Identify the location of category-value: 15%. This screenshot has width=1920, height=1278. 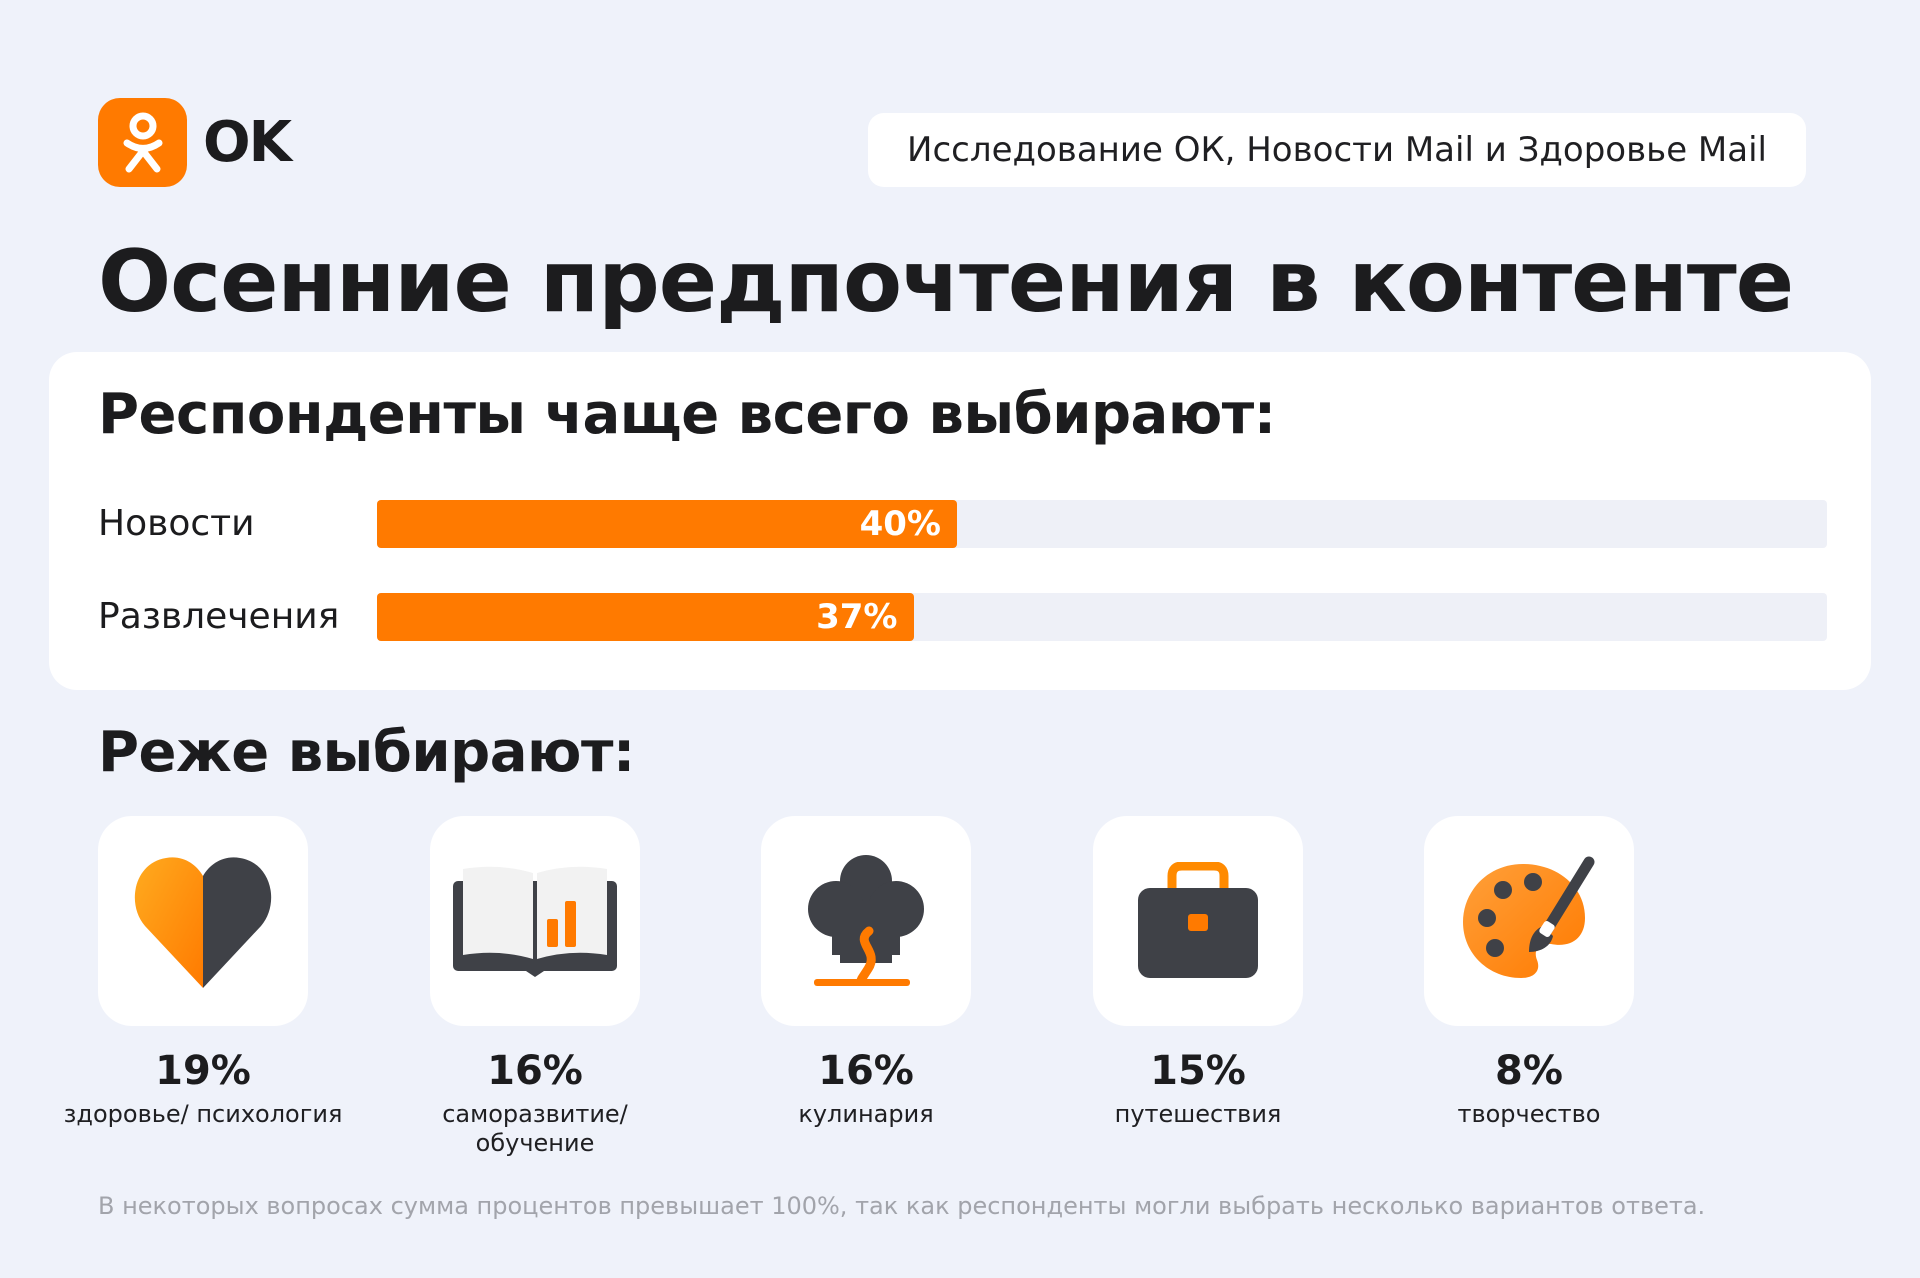
(1198, 1071).